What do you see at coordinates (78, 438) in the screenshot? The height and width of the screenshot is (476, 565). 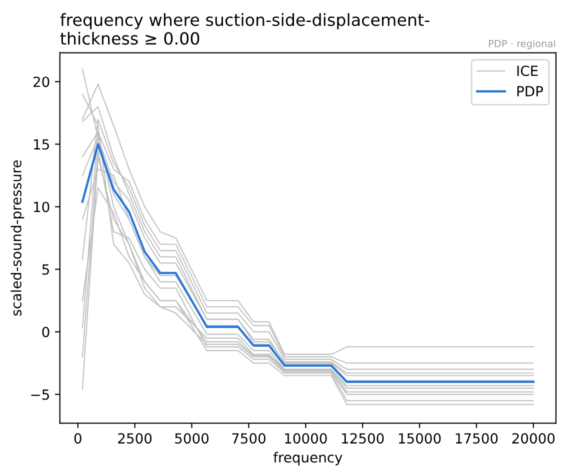 I see `x-tick-label: 0` at bounding box center [78, 438].